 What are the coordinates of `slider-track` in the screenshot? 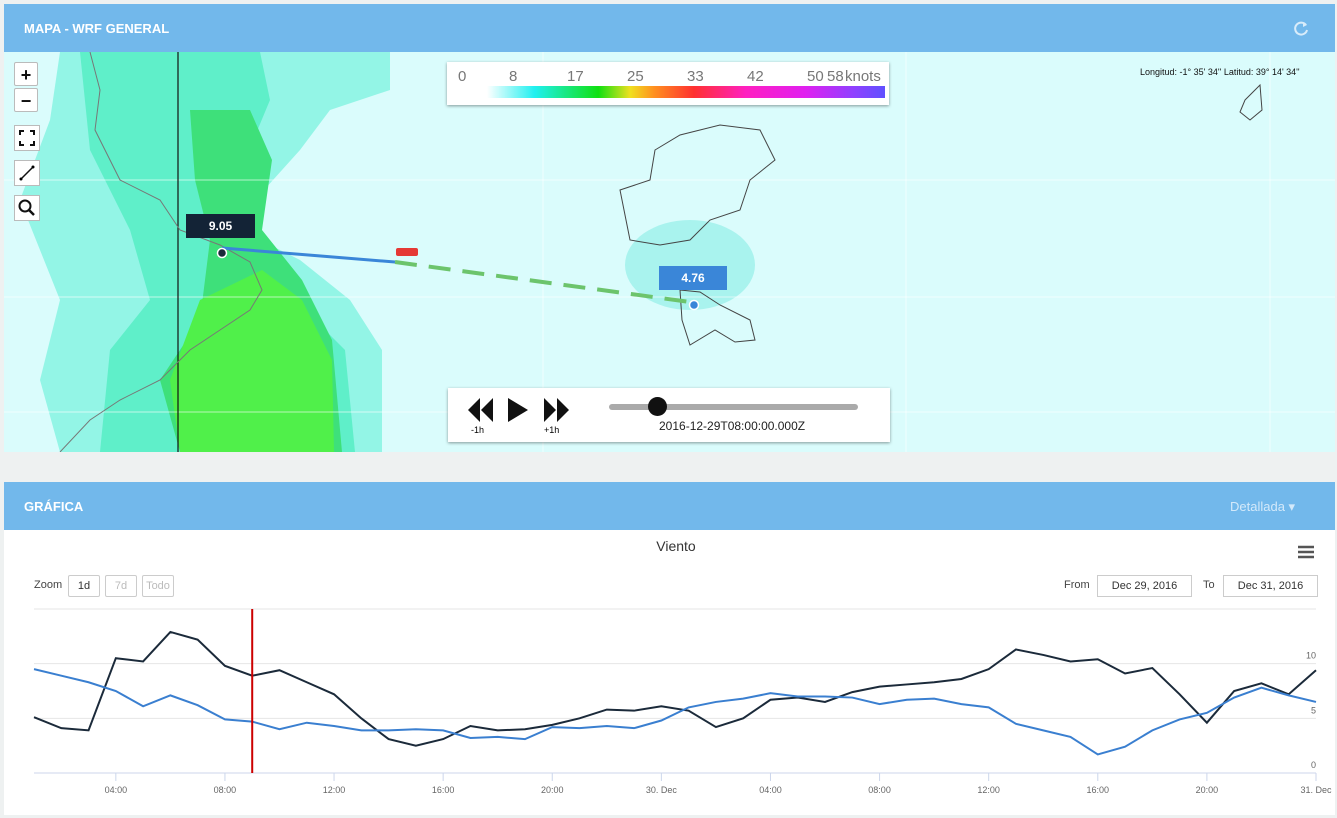 It's located at (733, 407).